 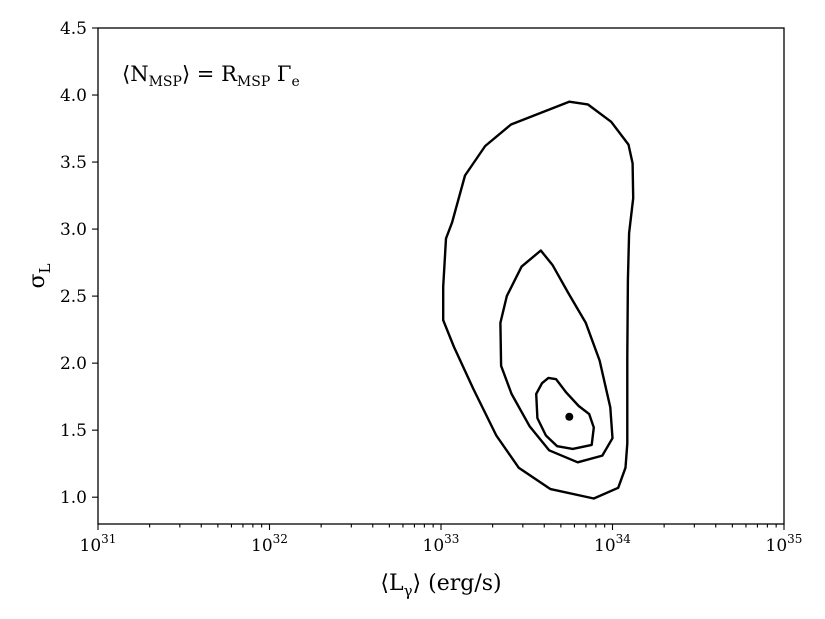 What do you see at coordinates (784, 544) in the screenshot?
I see `x-tick-label: 1035` at bounding box center [784, 544].